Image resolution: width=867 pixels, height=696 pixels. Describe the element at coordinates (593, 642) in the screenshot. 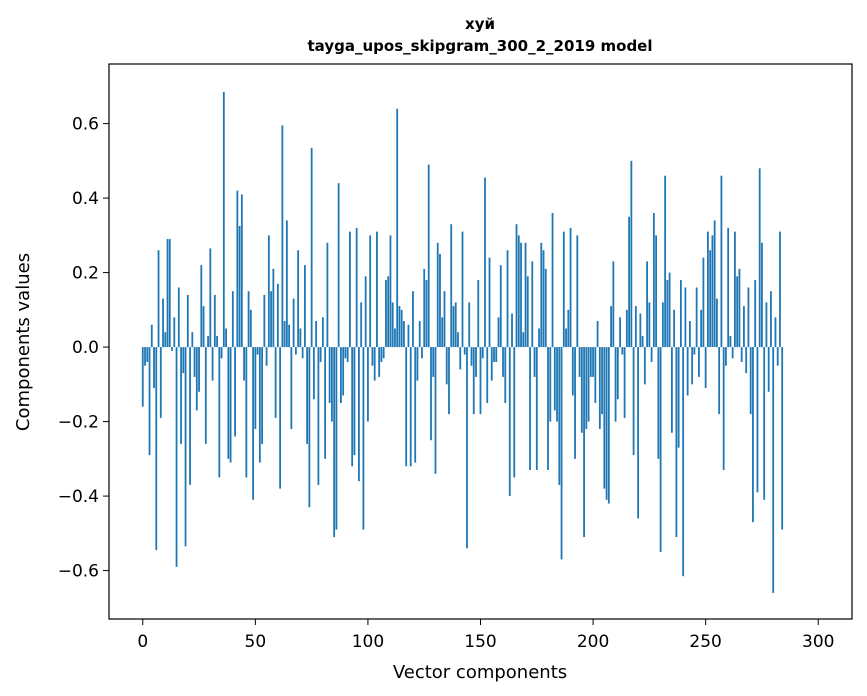

I see `x-tick-label: 200` at that location.